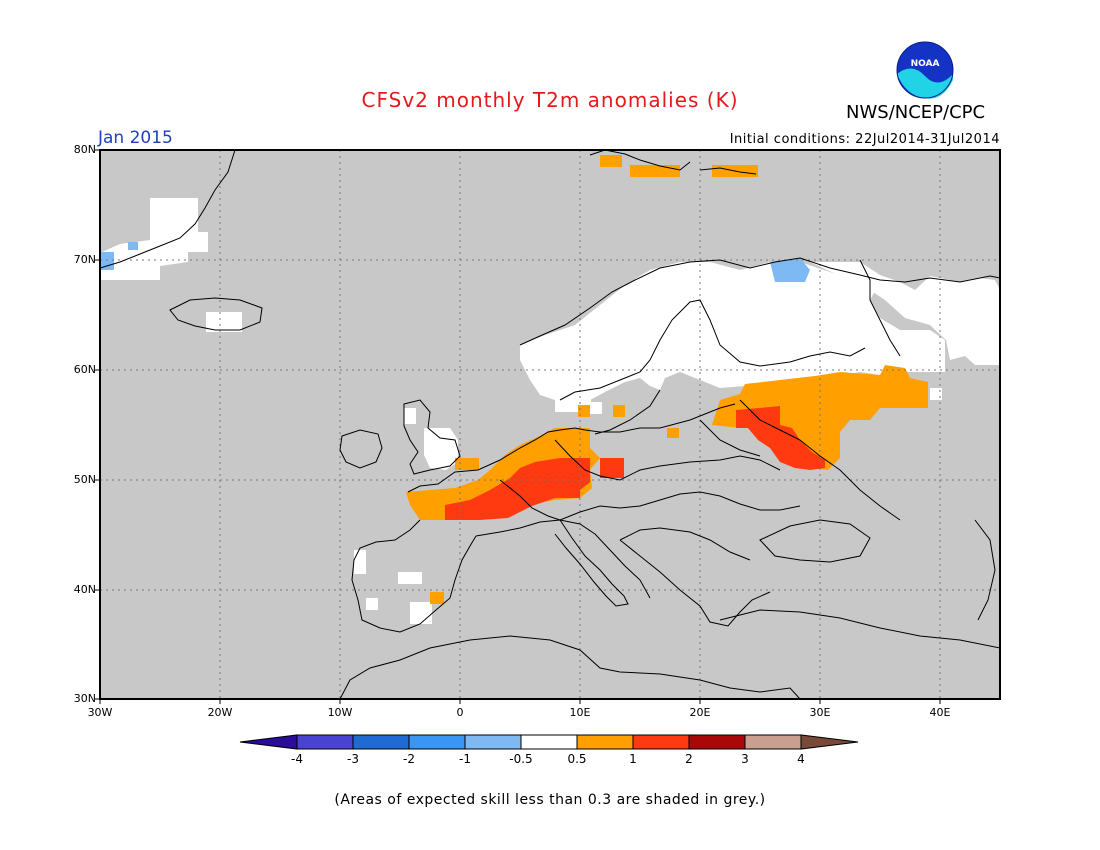 This screenshot has width=1100, height=850. What do you see at coordinates (84, 698) in the screenshot?
I see `lat-label-30n: 30N` at bounding box center [84, 698].